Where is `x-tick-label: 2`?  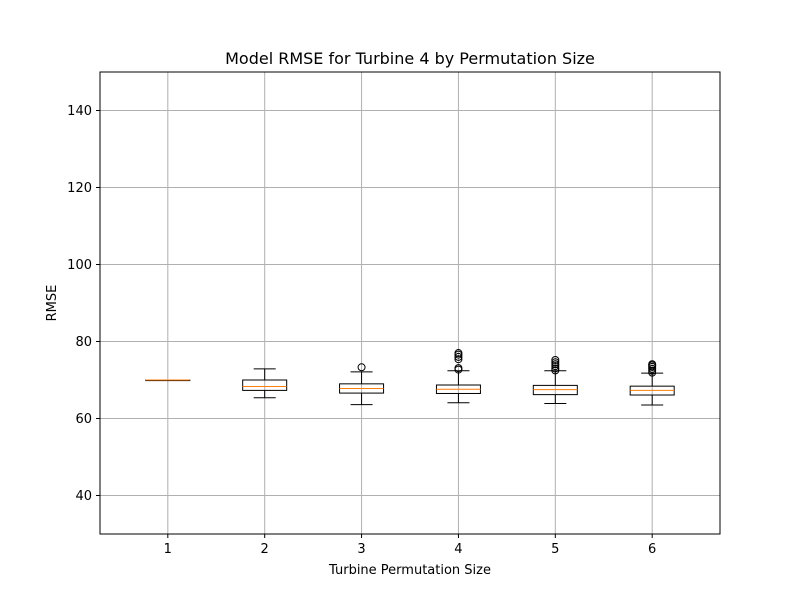 x-tick-label: 2 is located at coordinates (265, 549).